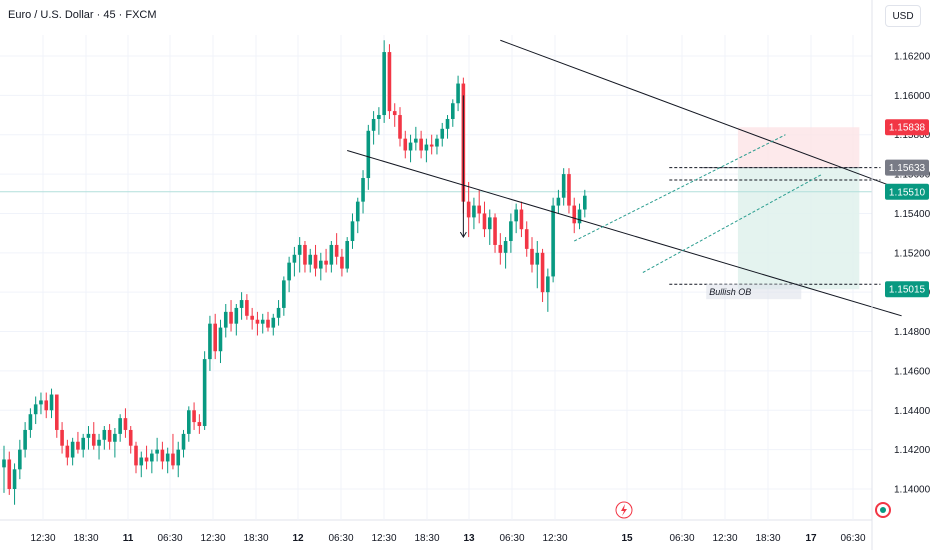 Image resolution: width=932 pixels, height=550 pixels. Describe the element at coordinates (798, 147) in the screenshot. I see `stop-loss-zone` at that location.